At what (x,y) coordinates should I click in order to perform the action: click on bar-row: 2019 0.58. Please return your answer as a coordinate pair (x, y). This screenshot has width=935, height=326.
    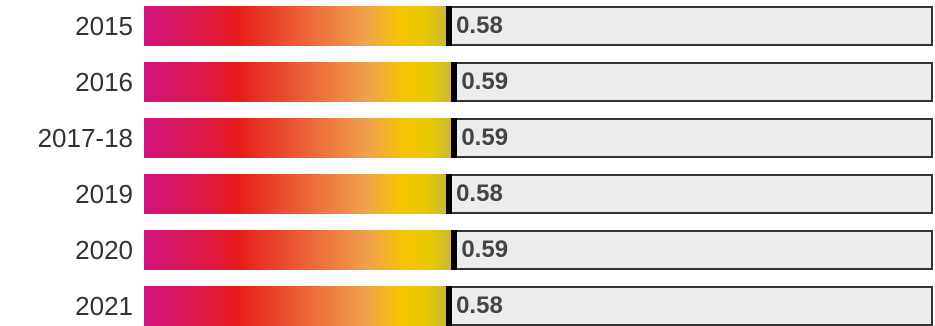
    Looking at the image, I should click on (467, 194).